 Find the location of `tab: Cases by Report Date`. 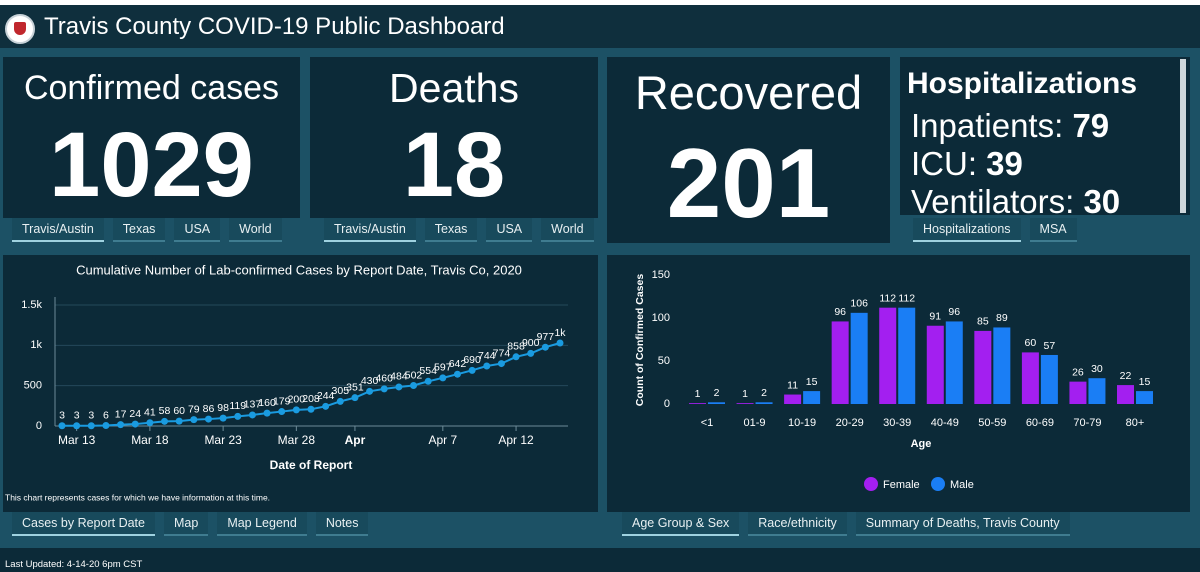

tab: Cases by Report Date is located at coordinates (83, 524).